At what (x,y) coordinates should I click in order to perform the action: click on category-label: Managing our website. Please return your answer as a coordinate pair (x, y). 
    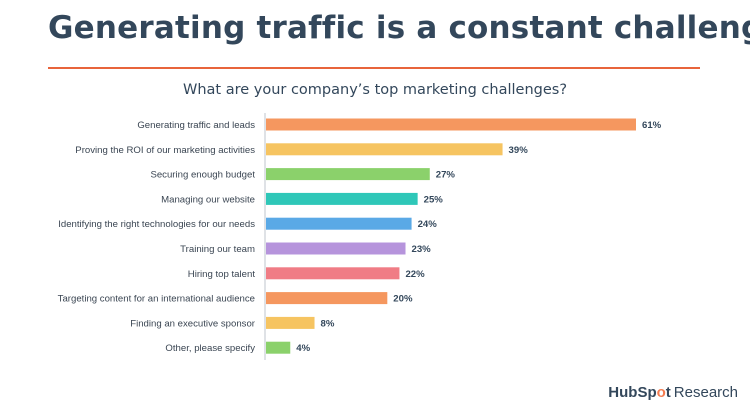
    Looking at the image, I should click on (208, 199).